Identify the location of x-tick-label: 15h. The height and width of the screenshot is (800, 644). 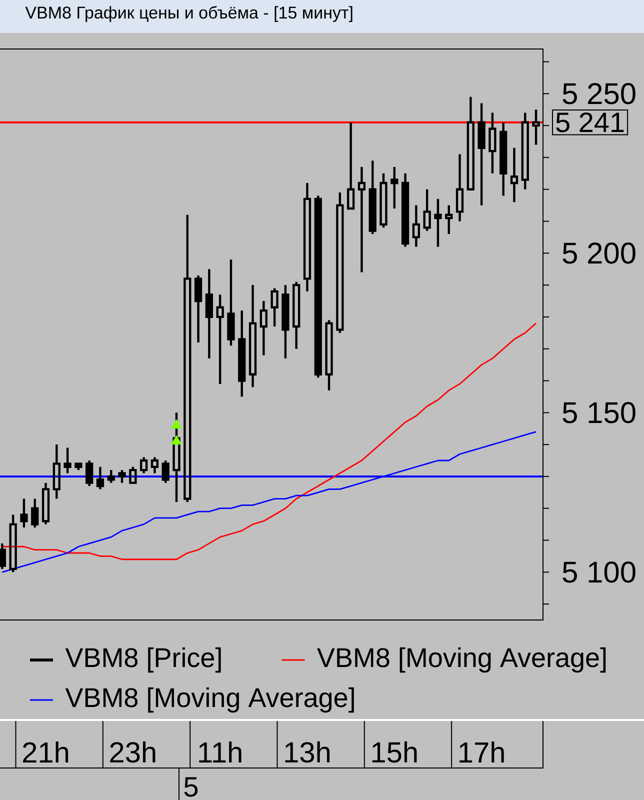
(394, 752).